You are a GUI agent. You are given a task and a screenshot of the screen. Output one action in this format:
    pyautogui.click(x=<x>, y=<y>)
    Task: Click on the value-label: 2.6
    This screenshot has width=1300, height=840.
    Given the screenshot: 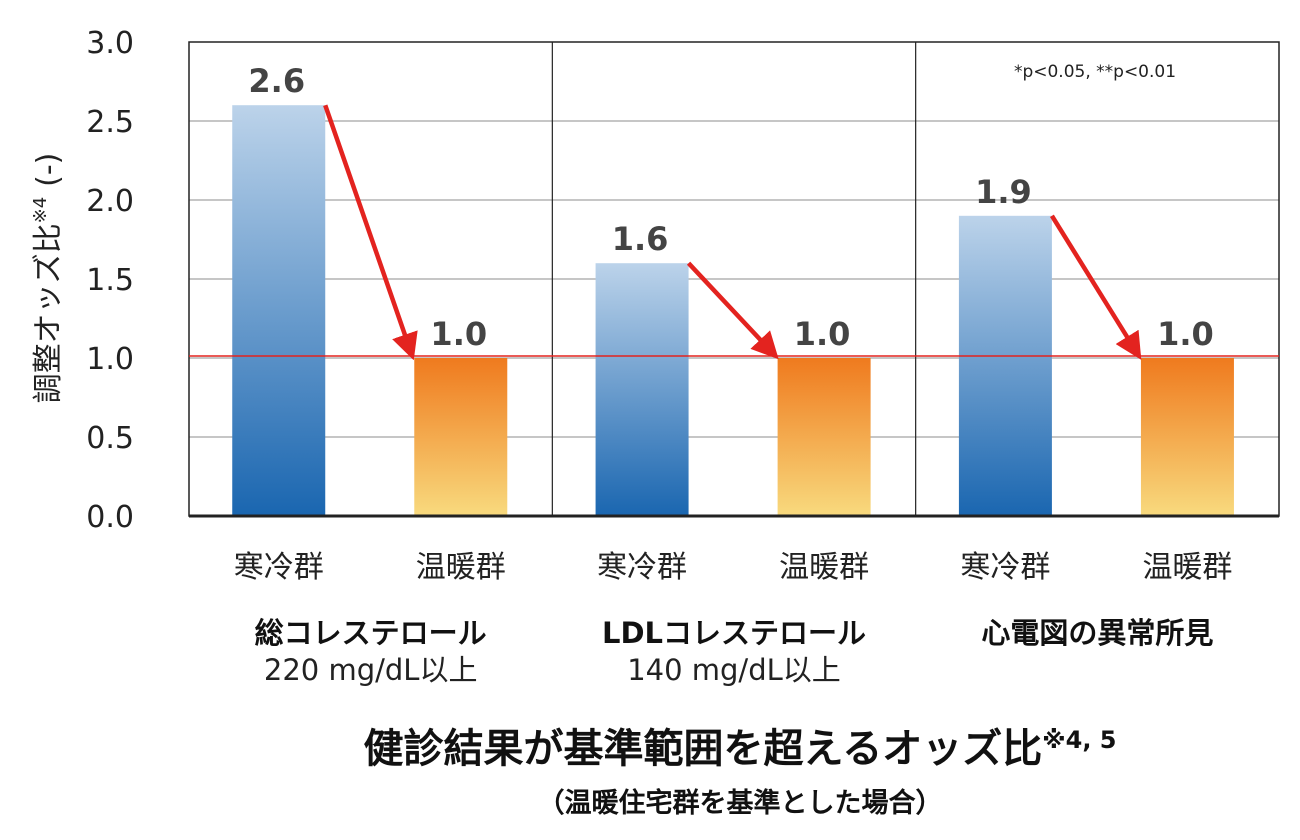 What is the action you would take?
    pyautogui.click(x=276, y=81)
    